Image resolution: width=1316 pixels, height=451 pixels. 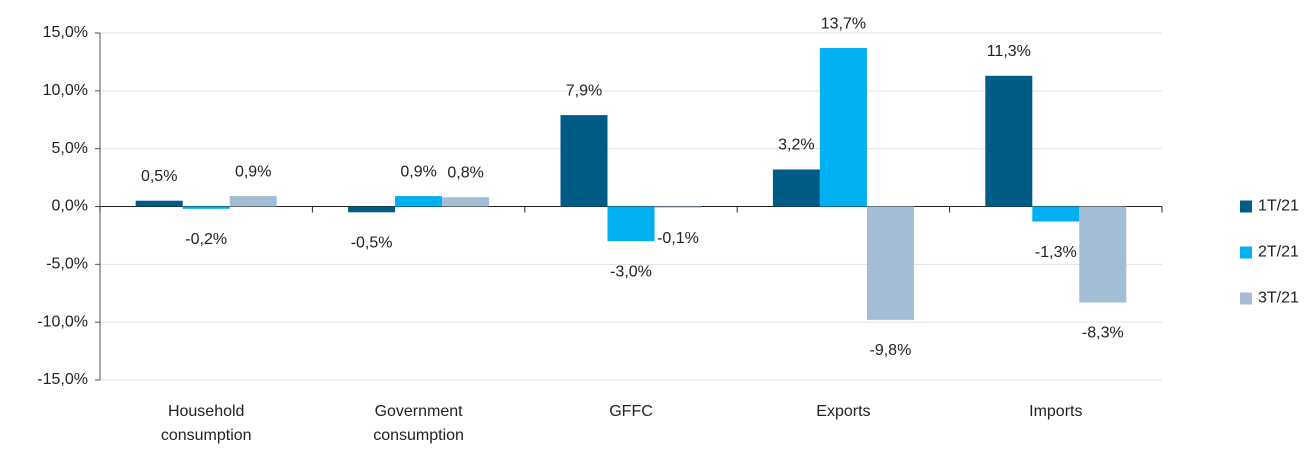 I want to click on y-tick-label: 0,0%, so click(x=70, y=206).